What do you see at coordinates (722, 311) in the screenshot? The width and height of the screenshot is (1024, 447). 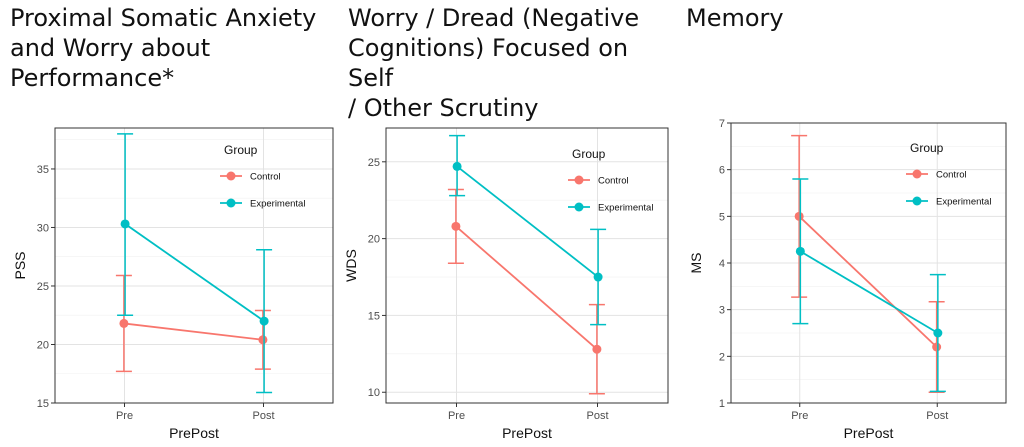 I see `y-tick-label: 3` at bounding box center [722, 311].